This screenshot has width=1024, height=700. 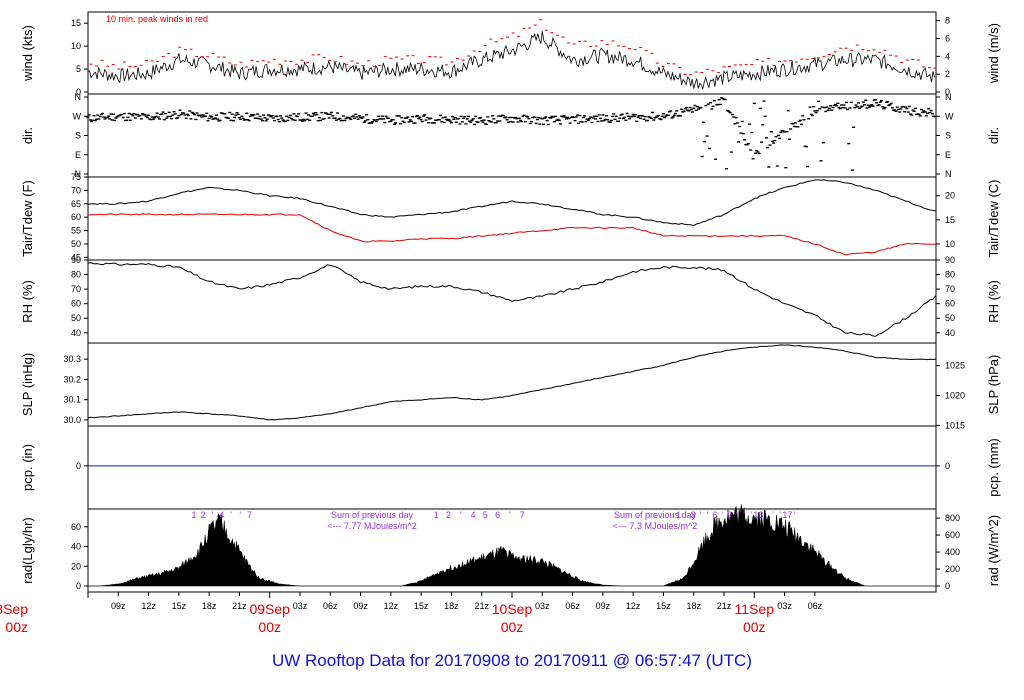 I want to click on air-temperature-line, so click(x=512, y=203).